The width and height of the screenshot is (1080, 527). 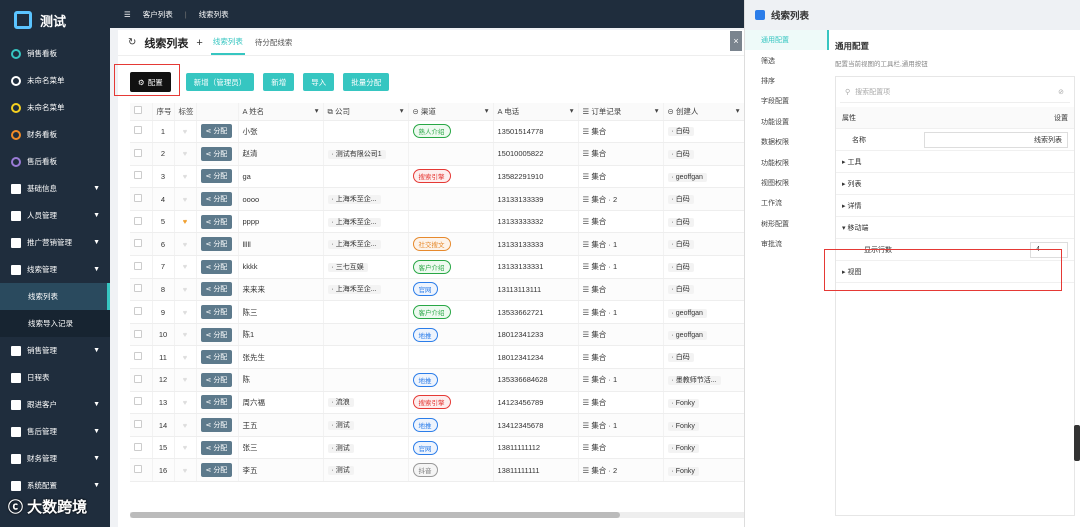 What do you see at coordinates (220, 82) in the screenshot?
I see `new-admin-button: 新增（管理员）` at bounding box center [220, 82].